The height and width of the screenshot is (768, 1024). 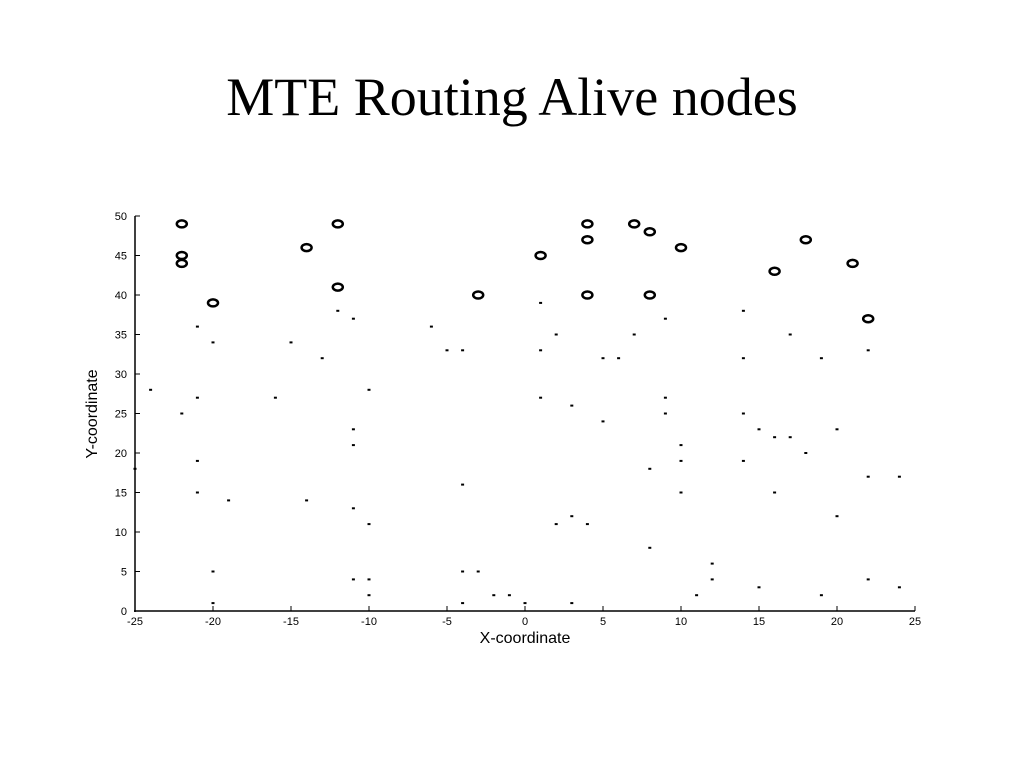 I want to click on x-tick-label: 5, so click(x=603, y=622).